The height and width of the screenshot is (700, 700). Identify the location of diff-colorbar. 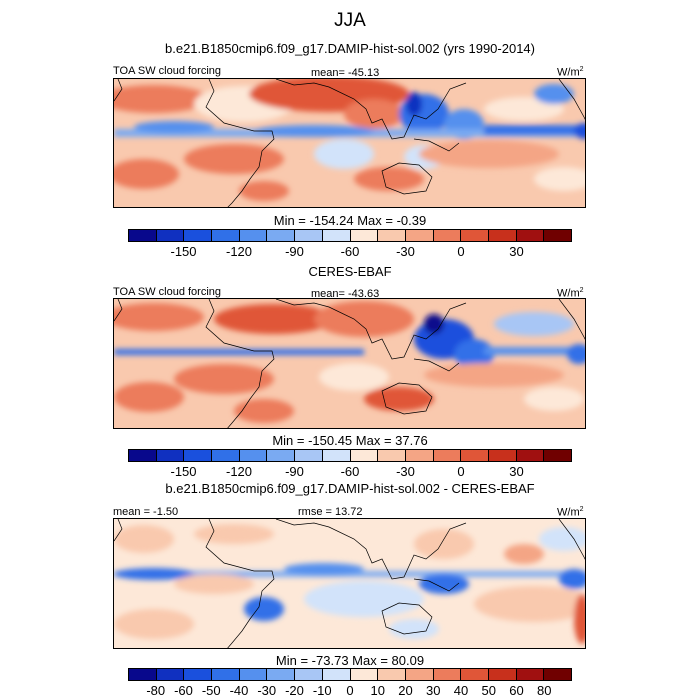
(350, 674).